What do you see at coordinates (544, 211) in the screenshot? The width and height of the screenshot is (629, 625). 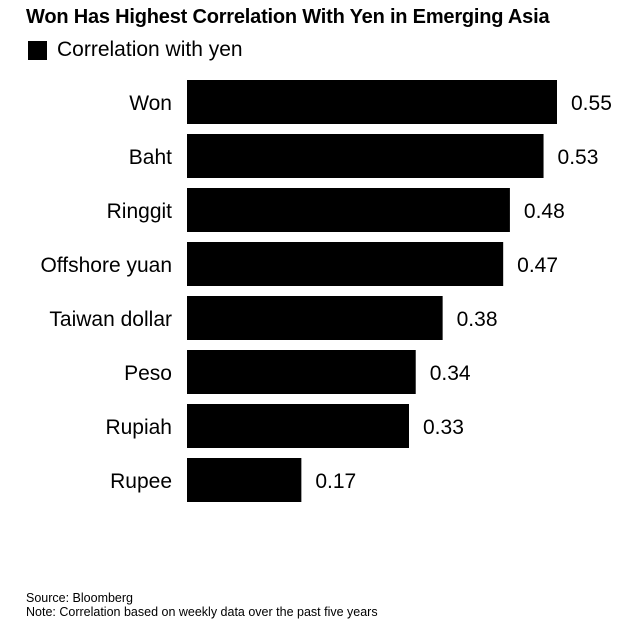 I see `value-label: 0.48` at bounding box center [544, 211].